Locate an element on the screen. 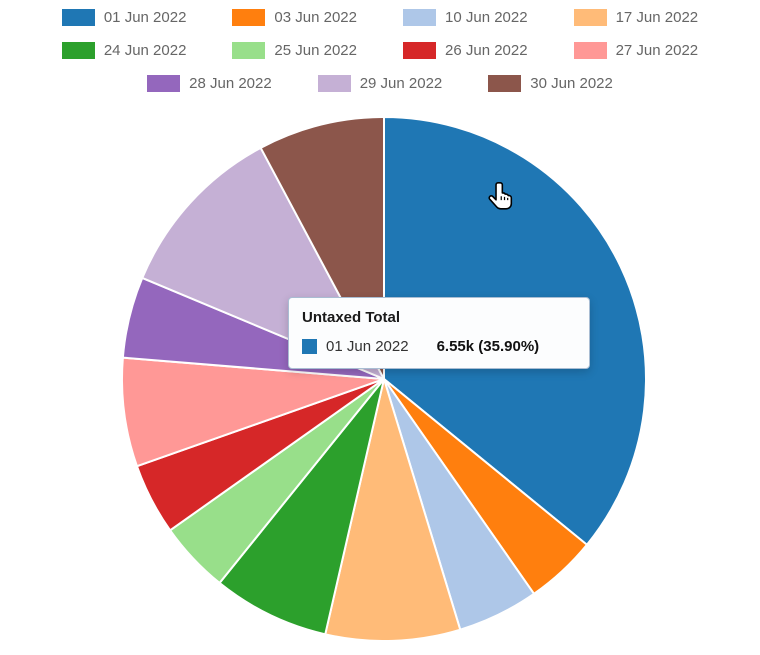  pie-slice-17-jun-2022 is located at coordinates (393, 510).